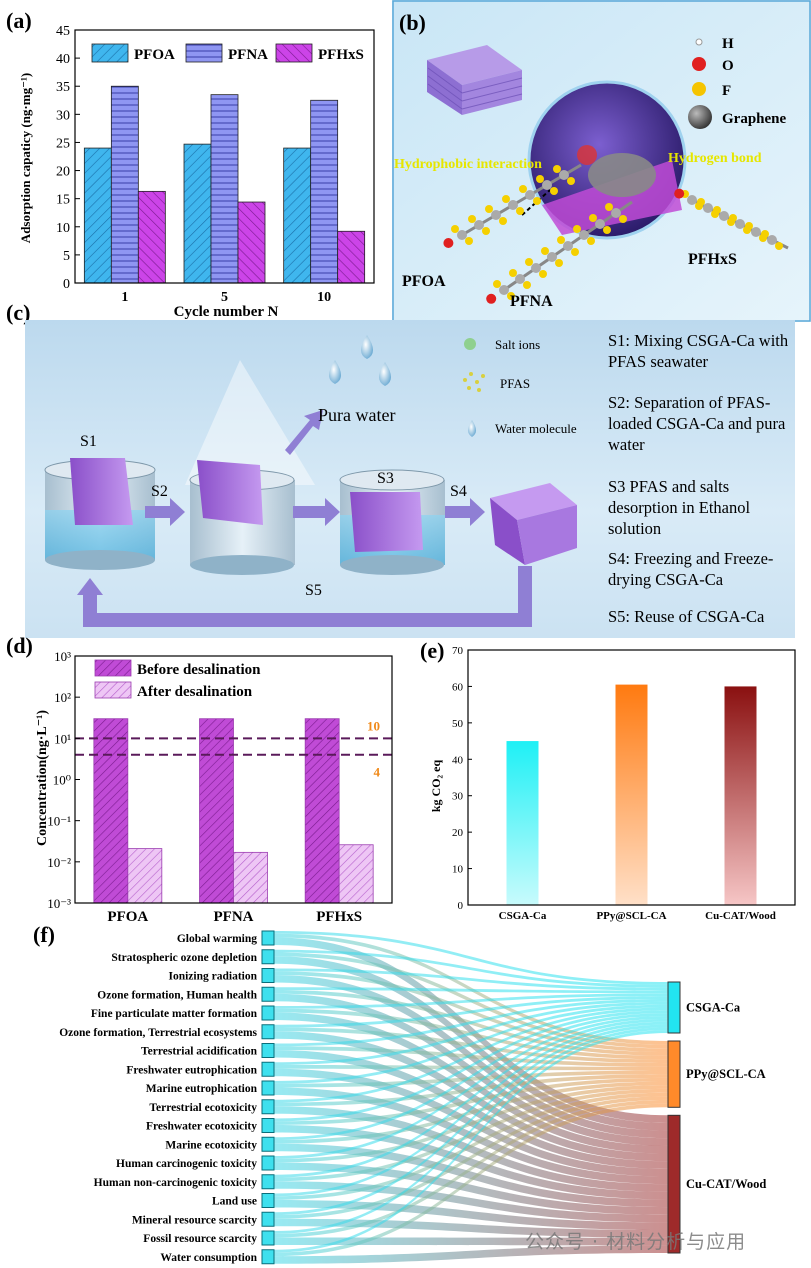 The width and height of the screenshot is (811, 1268). What do you see at coordinates (728, 66) in the screenshot?
I see `legend-o: O` at bounding box center [728, 66].